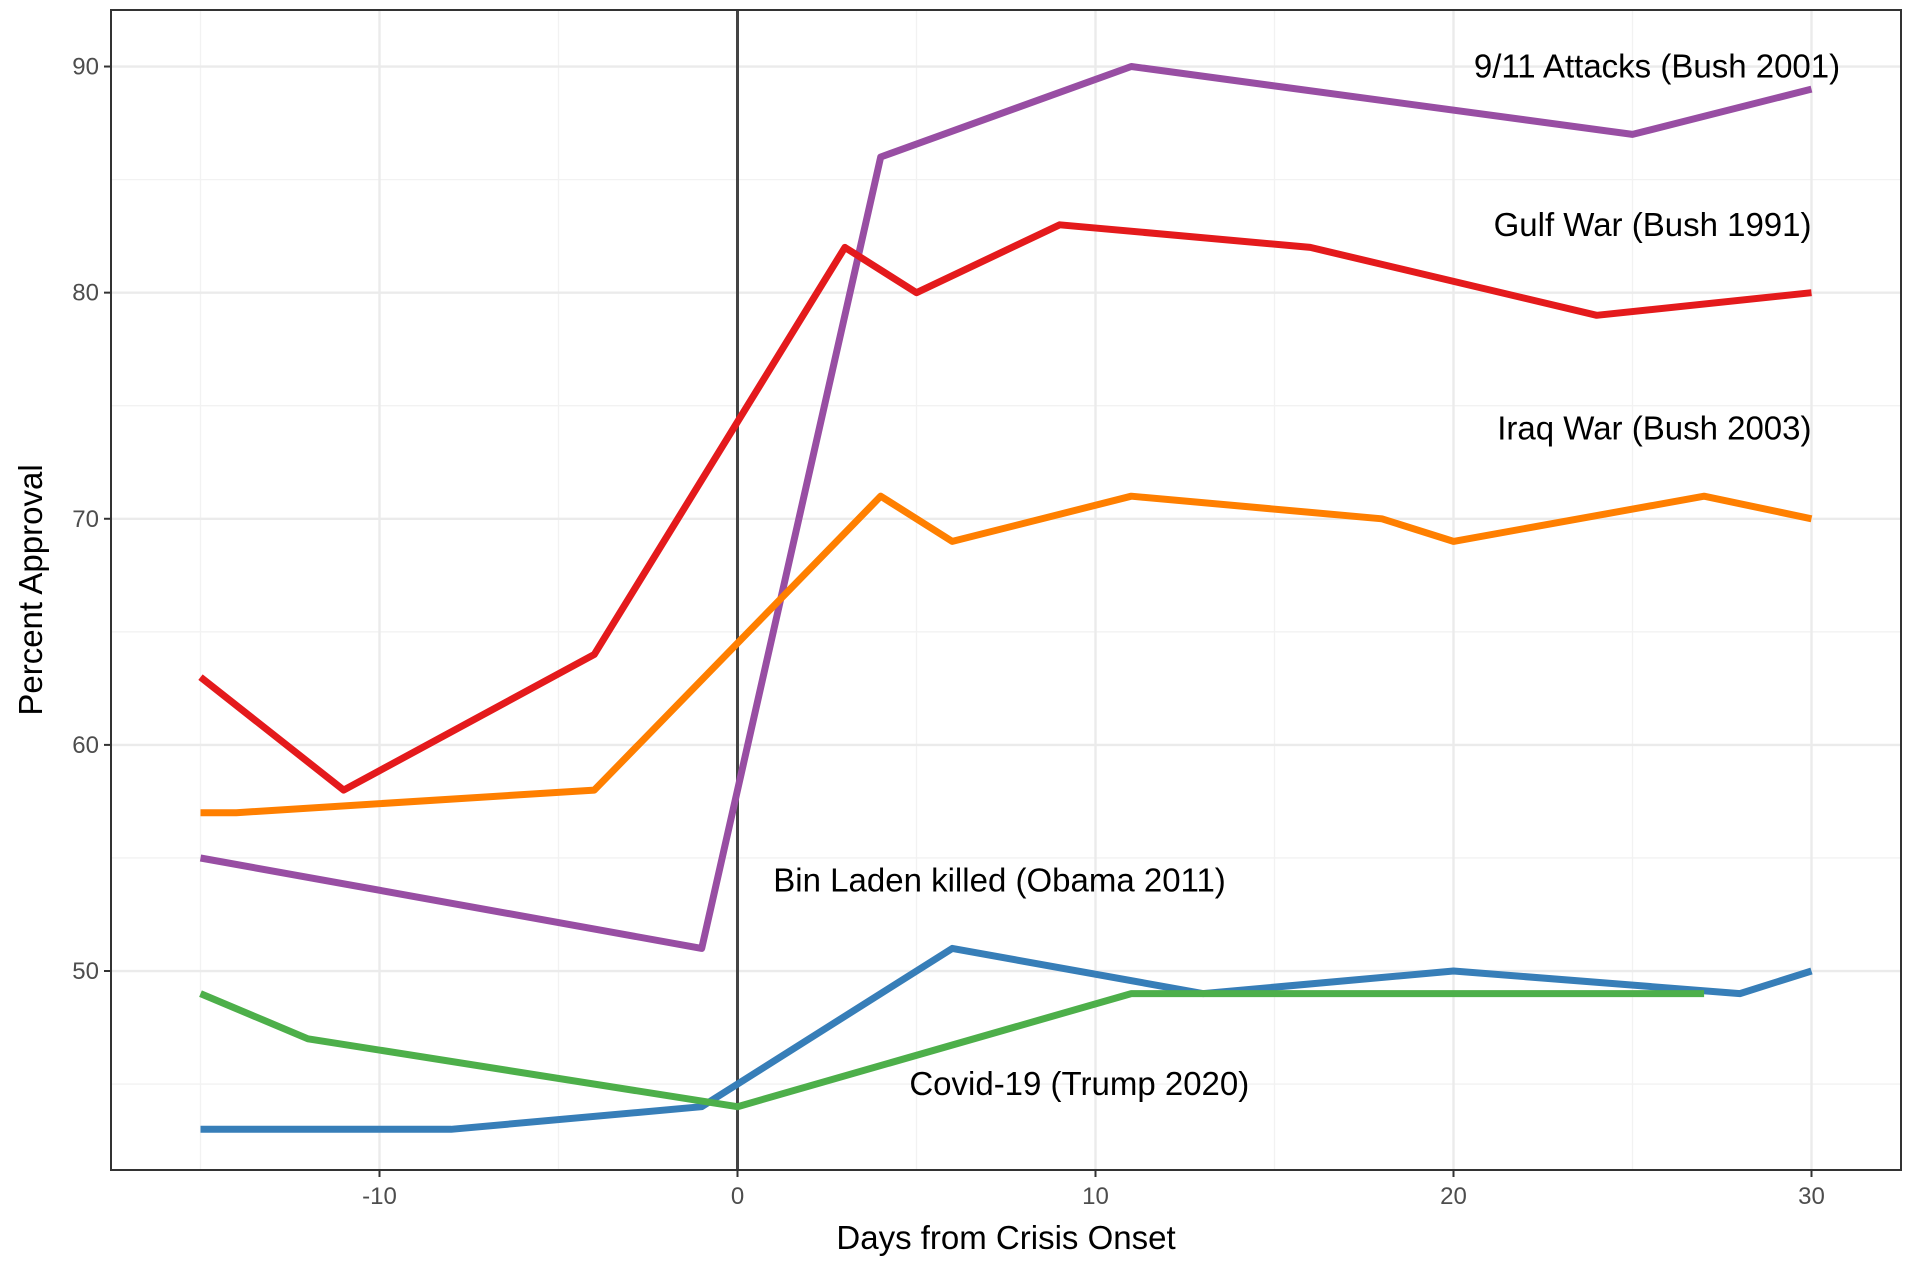  Describe the element at coordinates (737, 1196) in the screenshot. I see `x-tick-label: 0` at that location.